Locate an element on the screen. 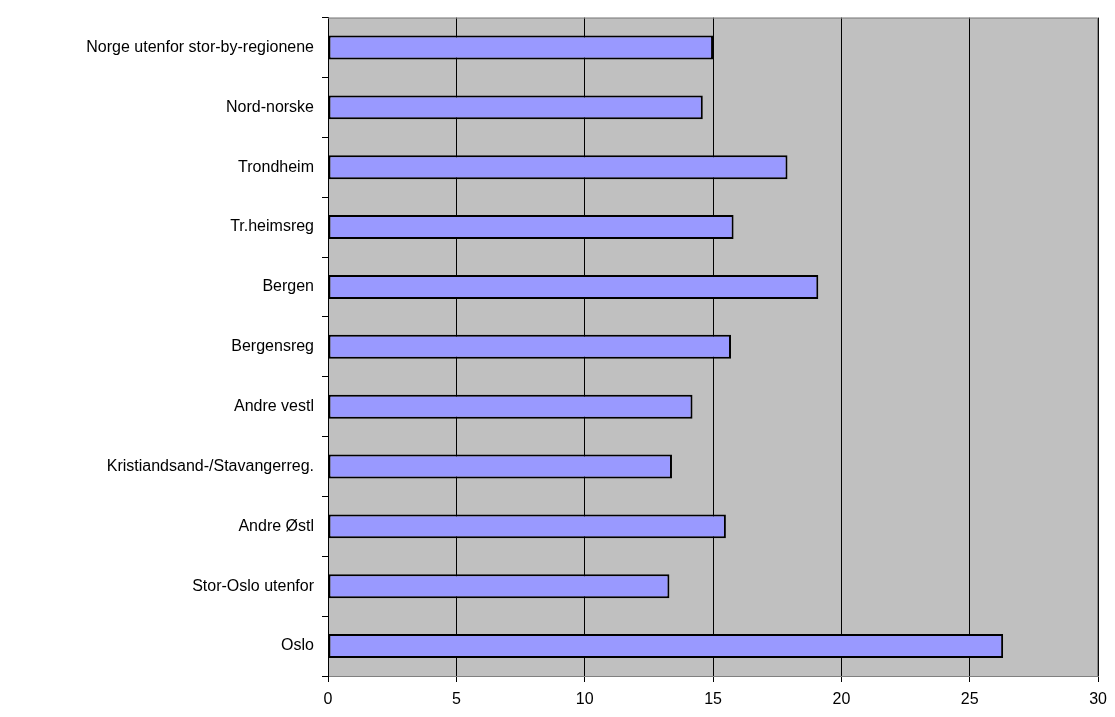 Image resolution: width=1115 pixels, height=717 pixels. x-tick-label: 10 is located at coordinates (584, 699).